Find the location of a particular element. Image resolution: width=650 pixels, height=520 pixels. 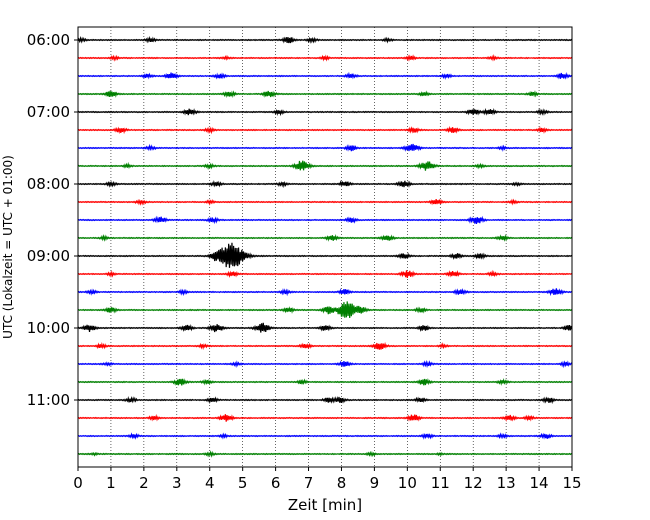

x-tick-label-8: 8 is located at coordinates (342, 483).